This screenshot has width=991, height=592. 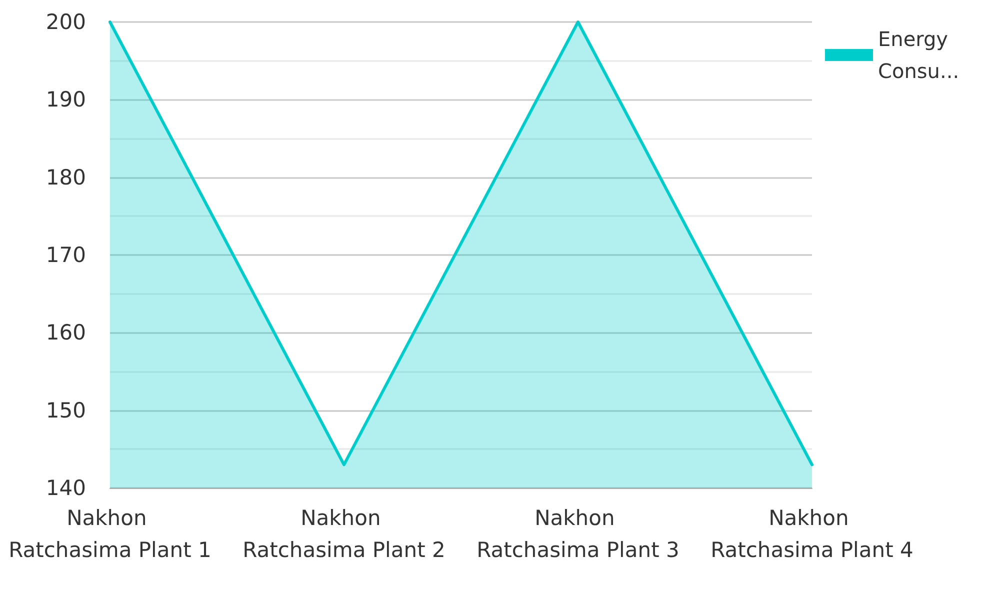 I want to click on y-tick-label: 190, so click(x=66, y=100).